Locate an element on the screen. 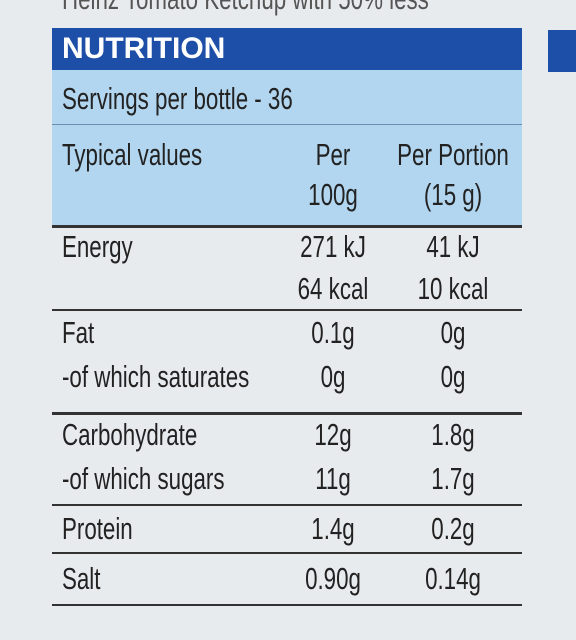  cell: 271 kJ is located at coordinates (333, 246).